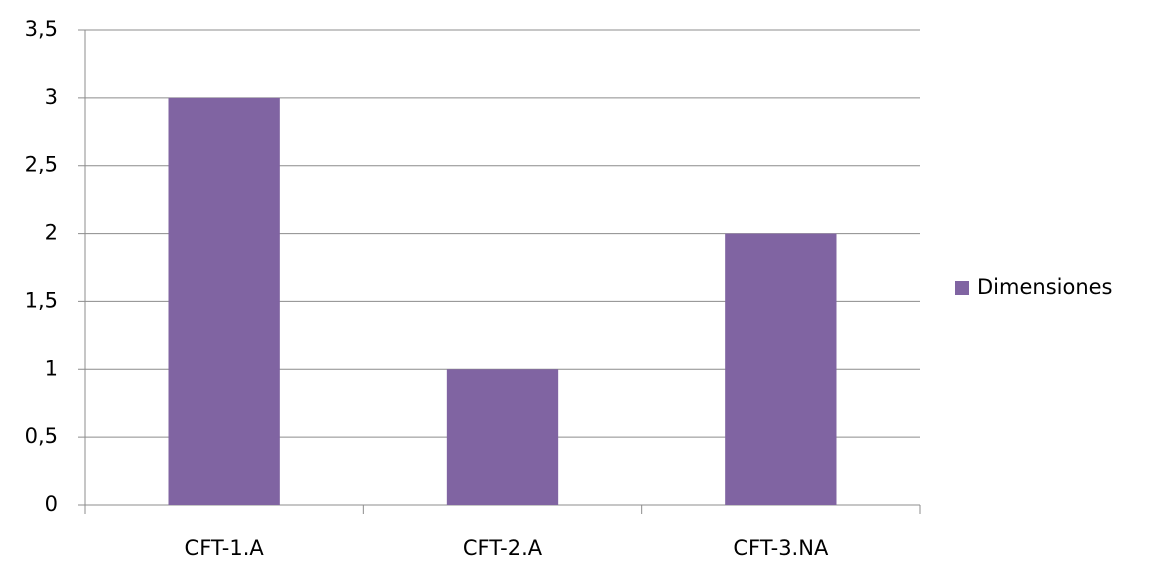 The image size is (1153, 561). Describe the element at coordinates (41, 29) in the screenshot. I see `y-tick-label: 3,5` at that location.